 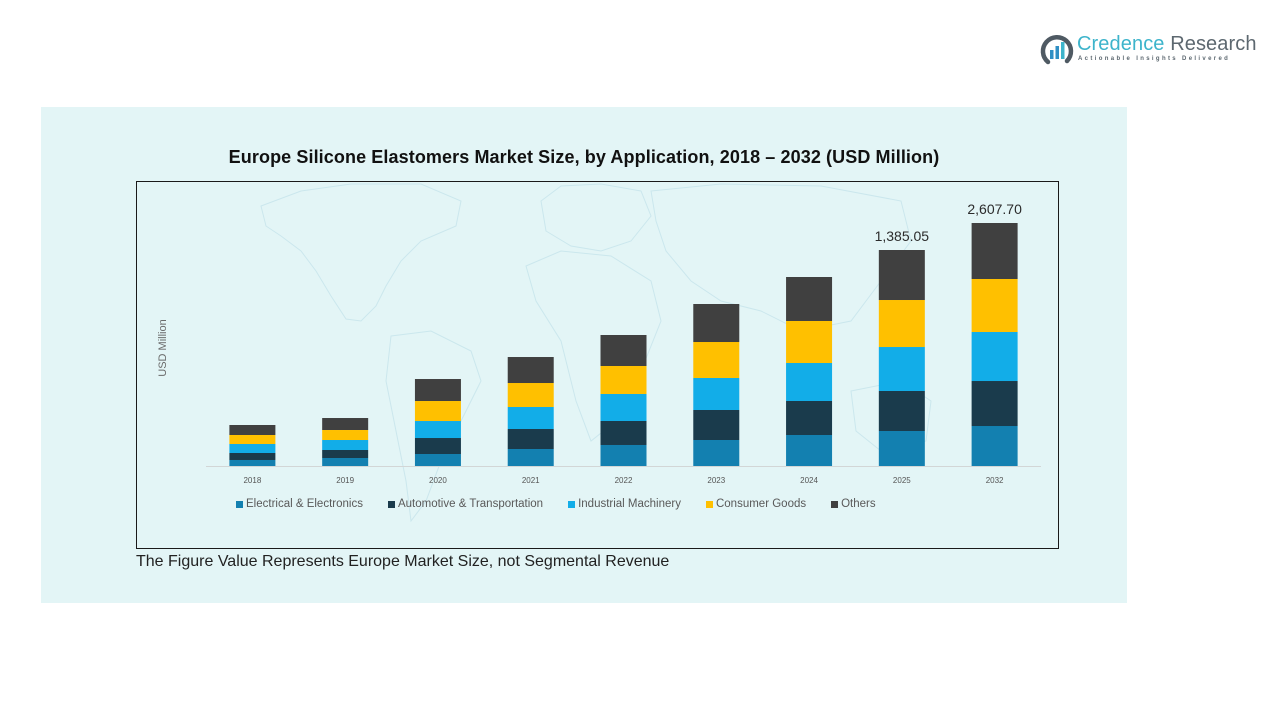 I want to click on legend-item-electrical-and-electronics: Electrical & Electronics, so click(x=299, y=504).